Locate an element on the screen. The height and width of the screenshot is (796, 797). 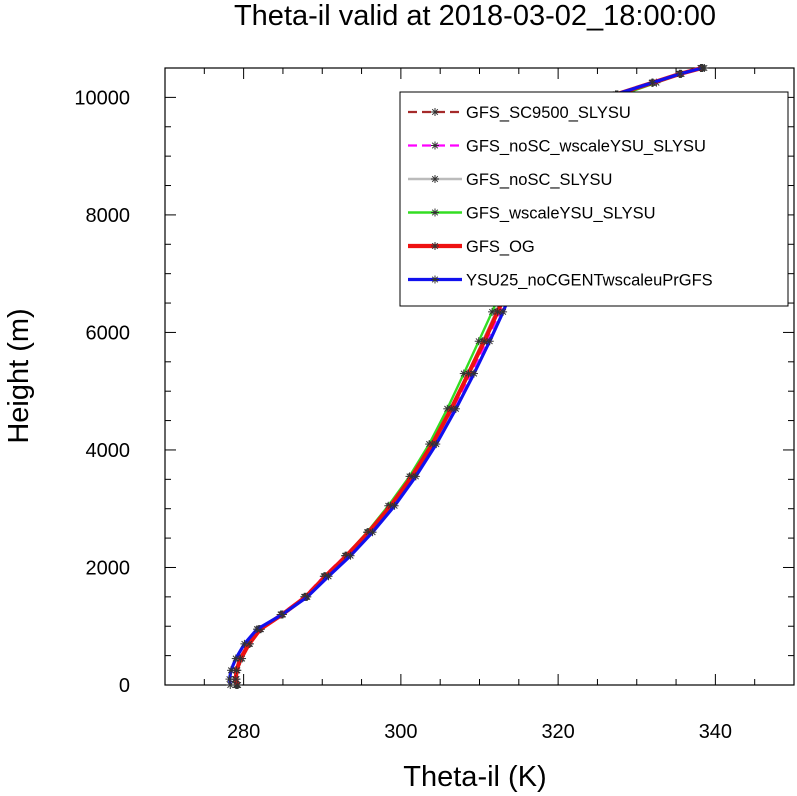
legend-label-3: GFS_noSC_SLYSU is located at coordinates (539, 180).